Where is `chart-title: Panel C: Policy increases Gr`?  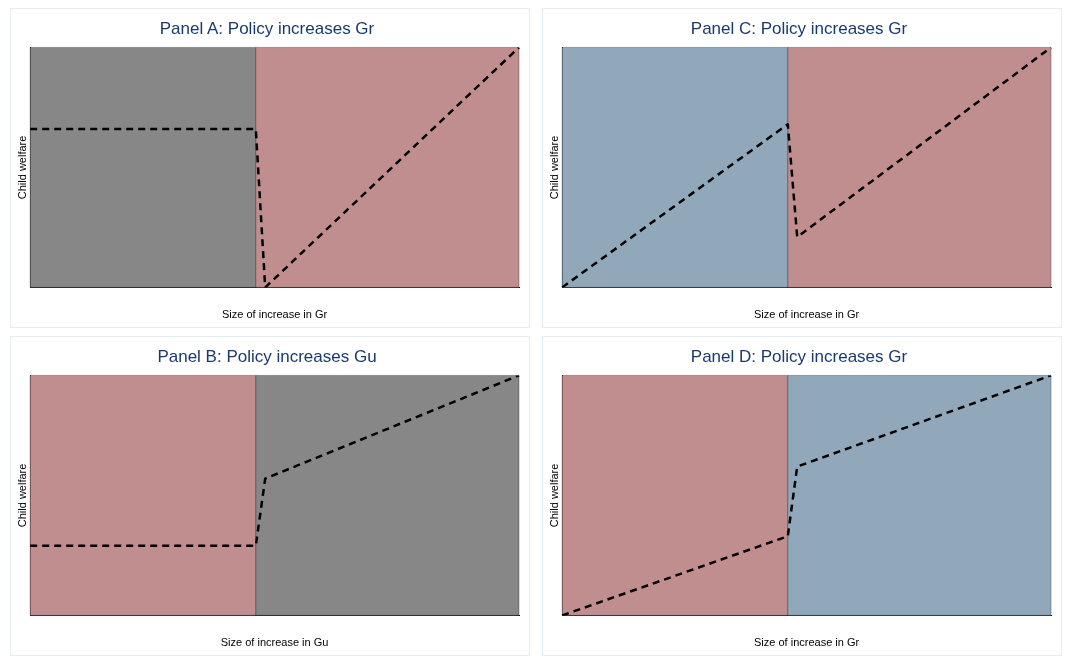
chart-title: Panel C: Policy increases Gr is located at coordinates (799, 28).